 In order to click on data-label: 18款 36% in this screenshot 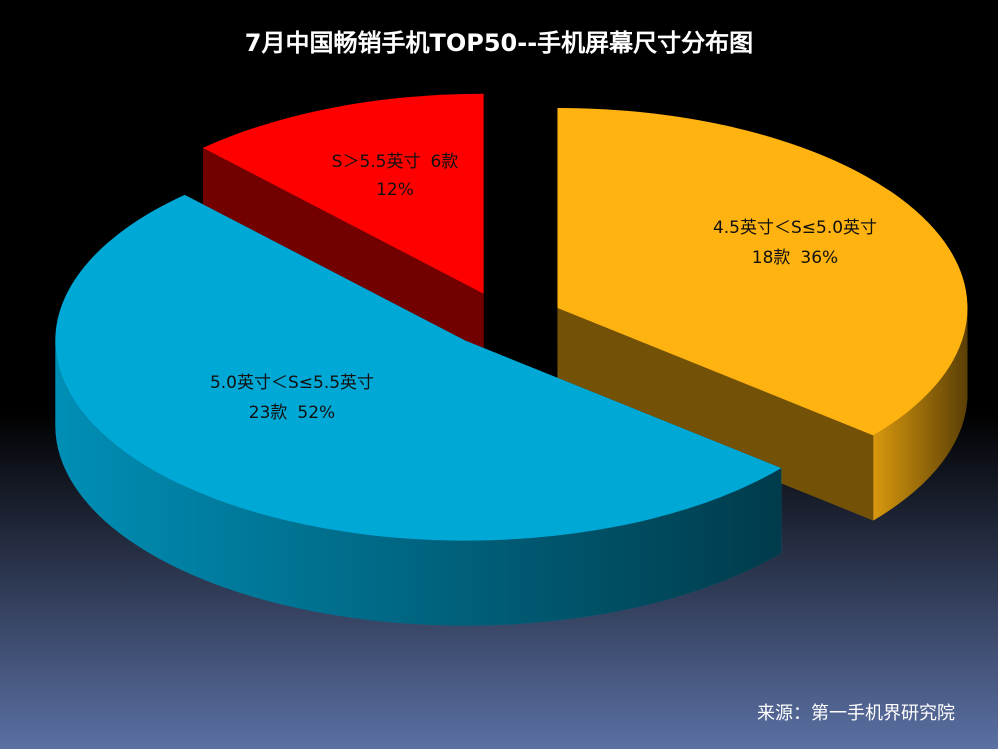, I will do `click(795, 258)`.